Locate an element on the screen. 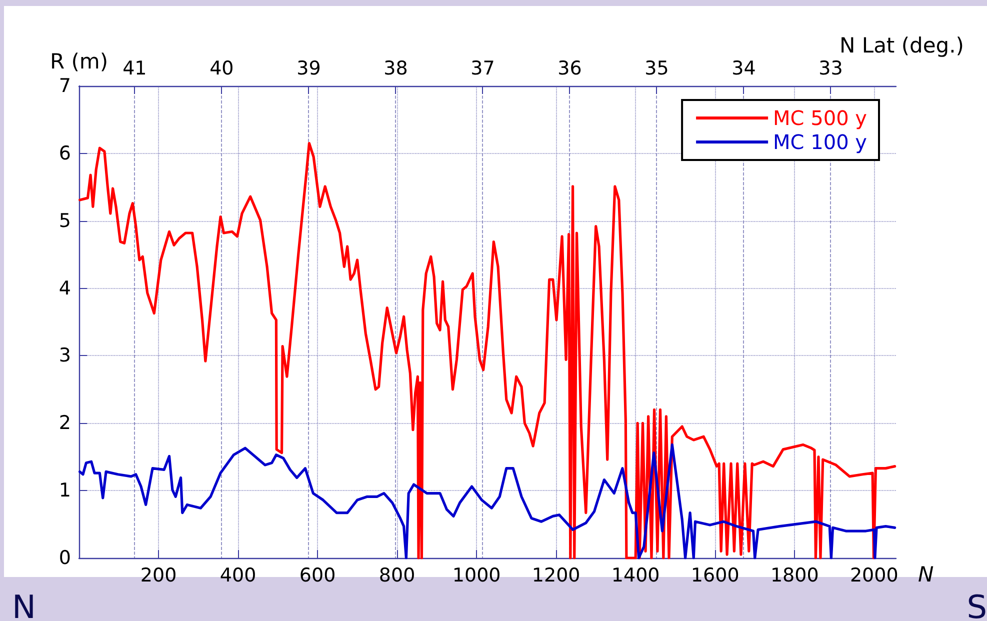  x2-tick-label: 34 is located at coordinates (744, 69).